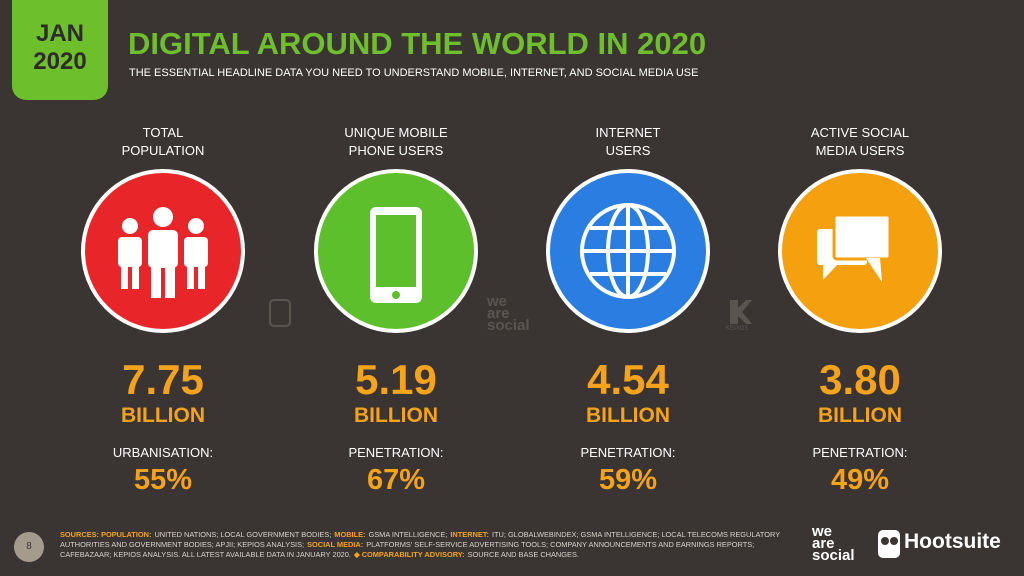 The width and height of the screenshot is (1024, 576). I want to click on column-label-line: INTERNET, so click(628, 132).